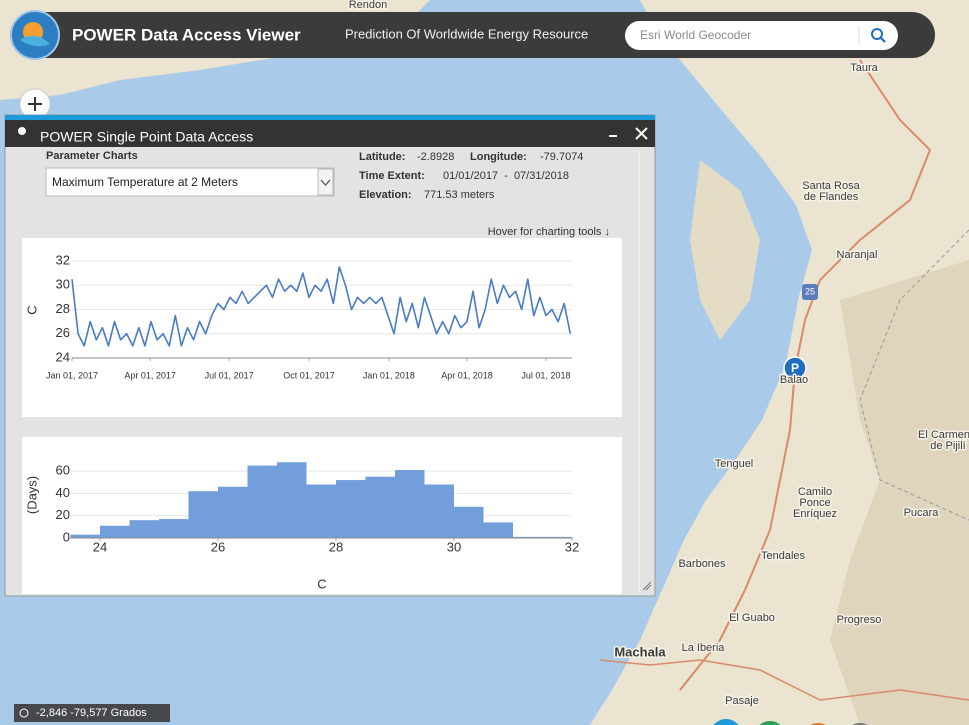 The width and height of the screenshot is (969, 725). Describe the element at coordinates (22, 131) in the screenshot. I see `panel-pin-icon` at that location.